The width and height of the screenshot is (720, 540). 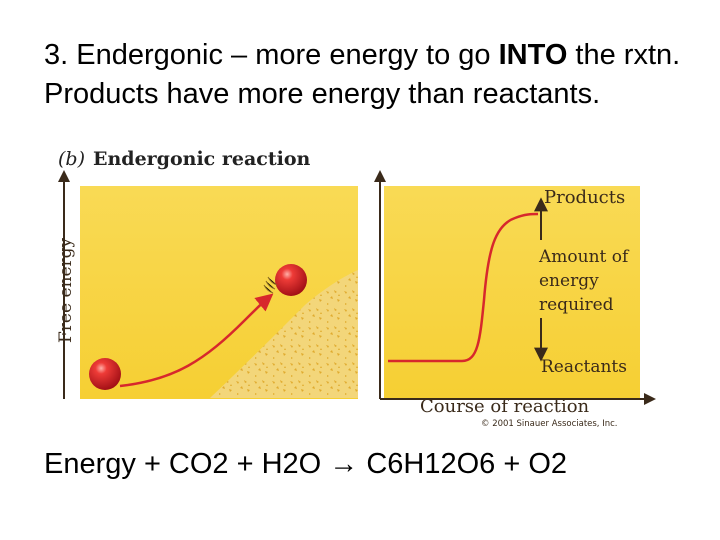 What do you see at coordinates (270, 285) in the screenshot?
I see `motion-lines` at bounding box center [270, 285].